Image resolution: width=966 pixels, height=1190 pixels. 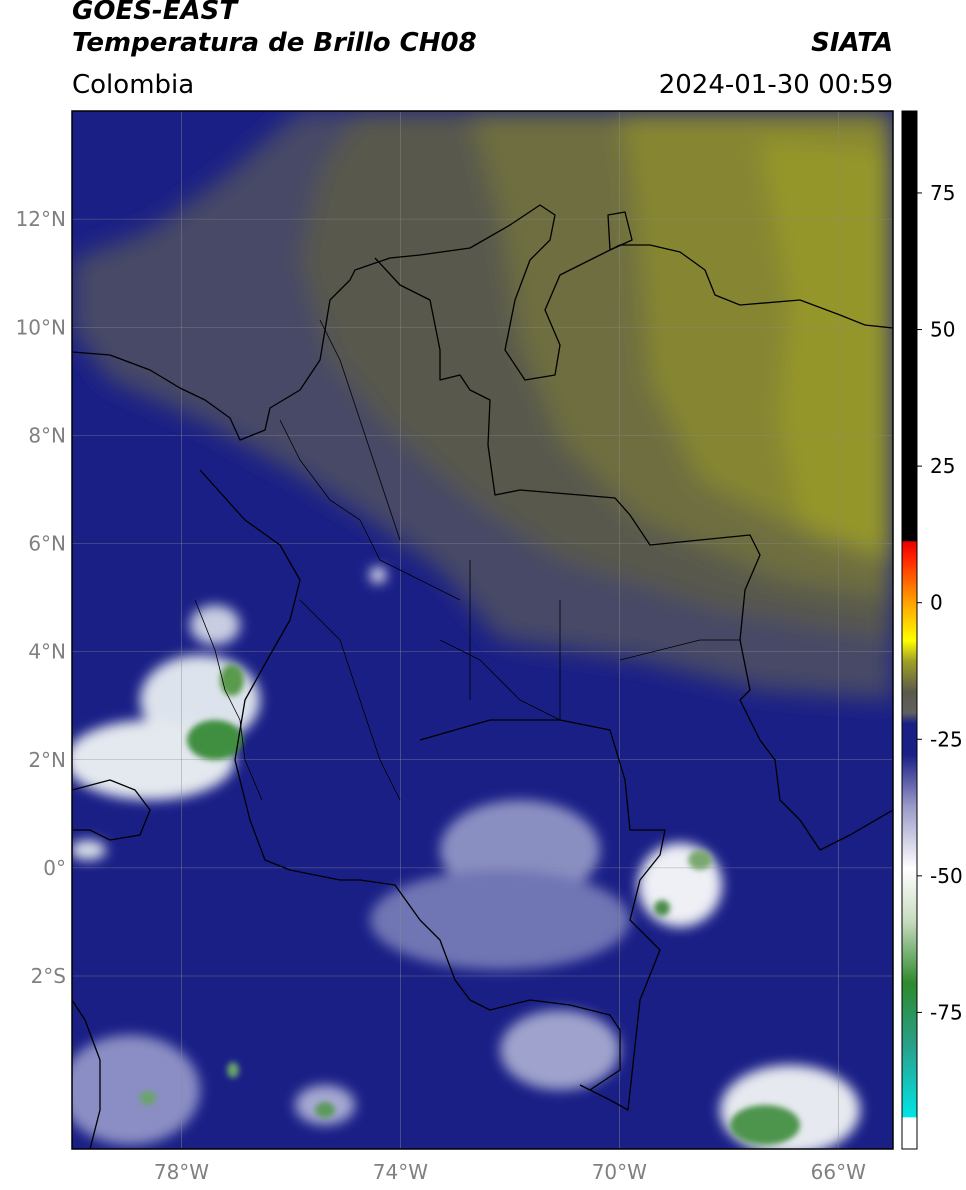 I want to click on colorbar-ticks: 75 50 25 0 -25 -50 -75, so click(x=940, y=602).